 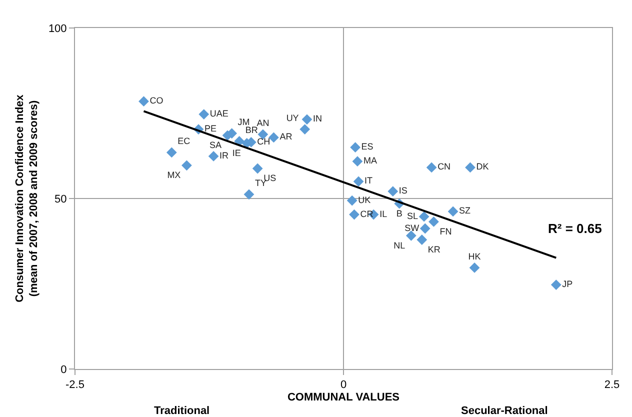 What do you see at coordinates (174, 175) in the screenshot?
I see `data-label: MX` at bounding box center [174, 175].